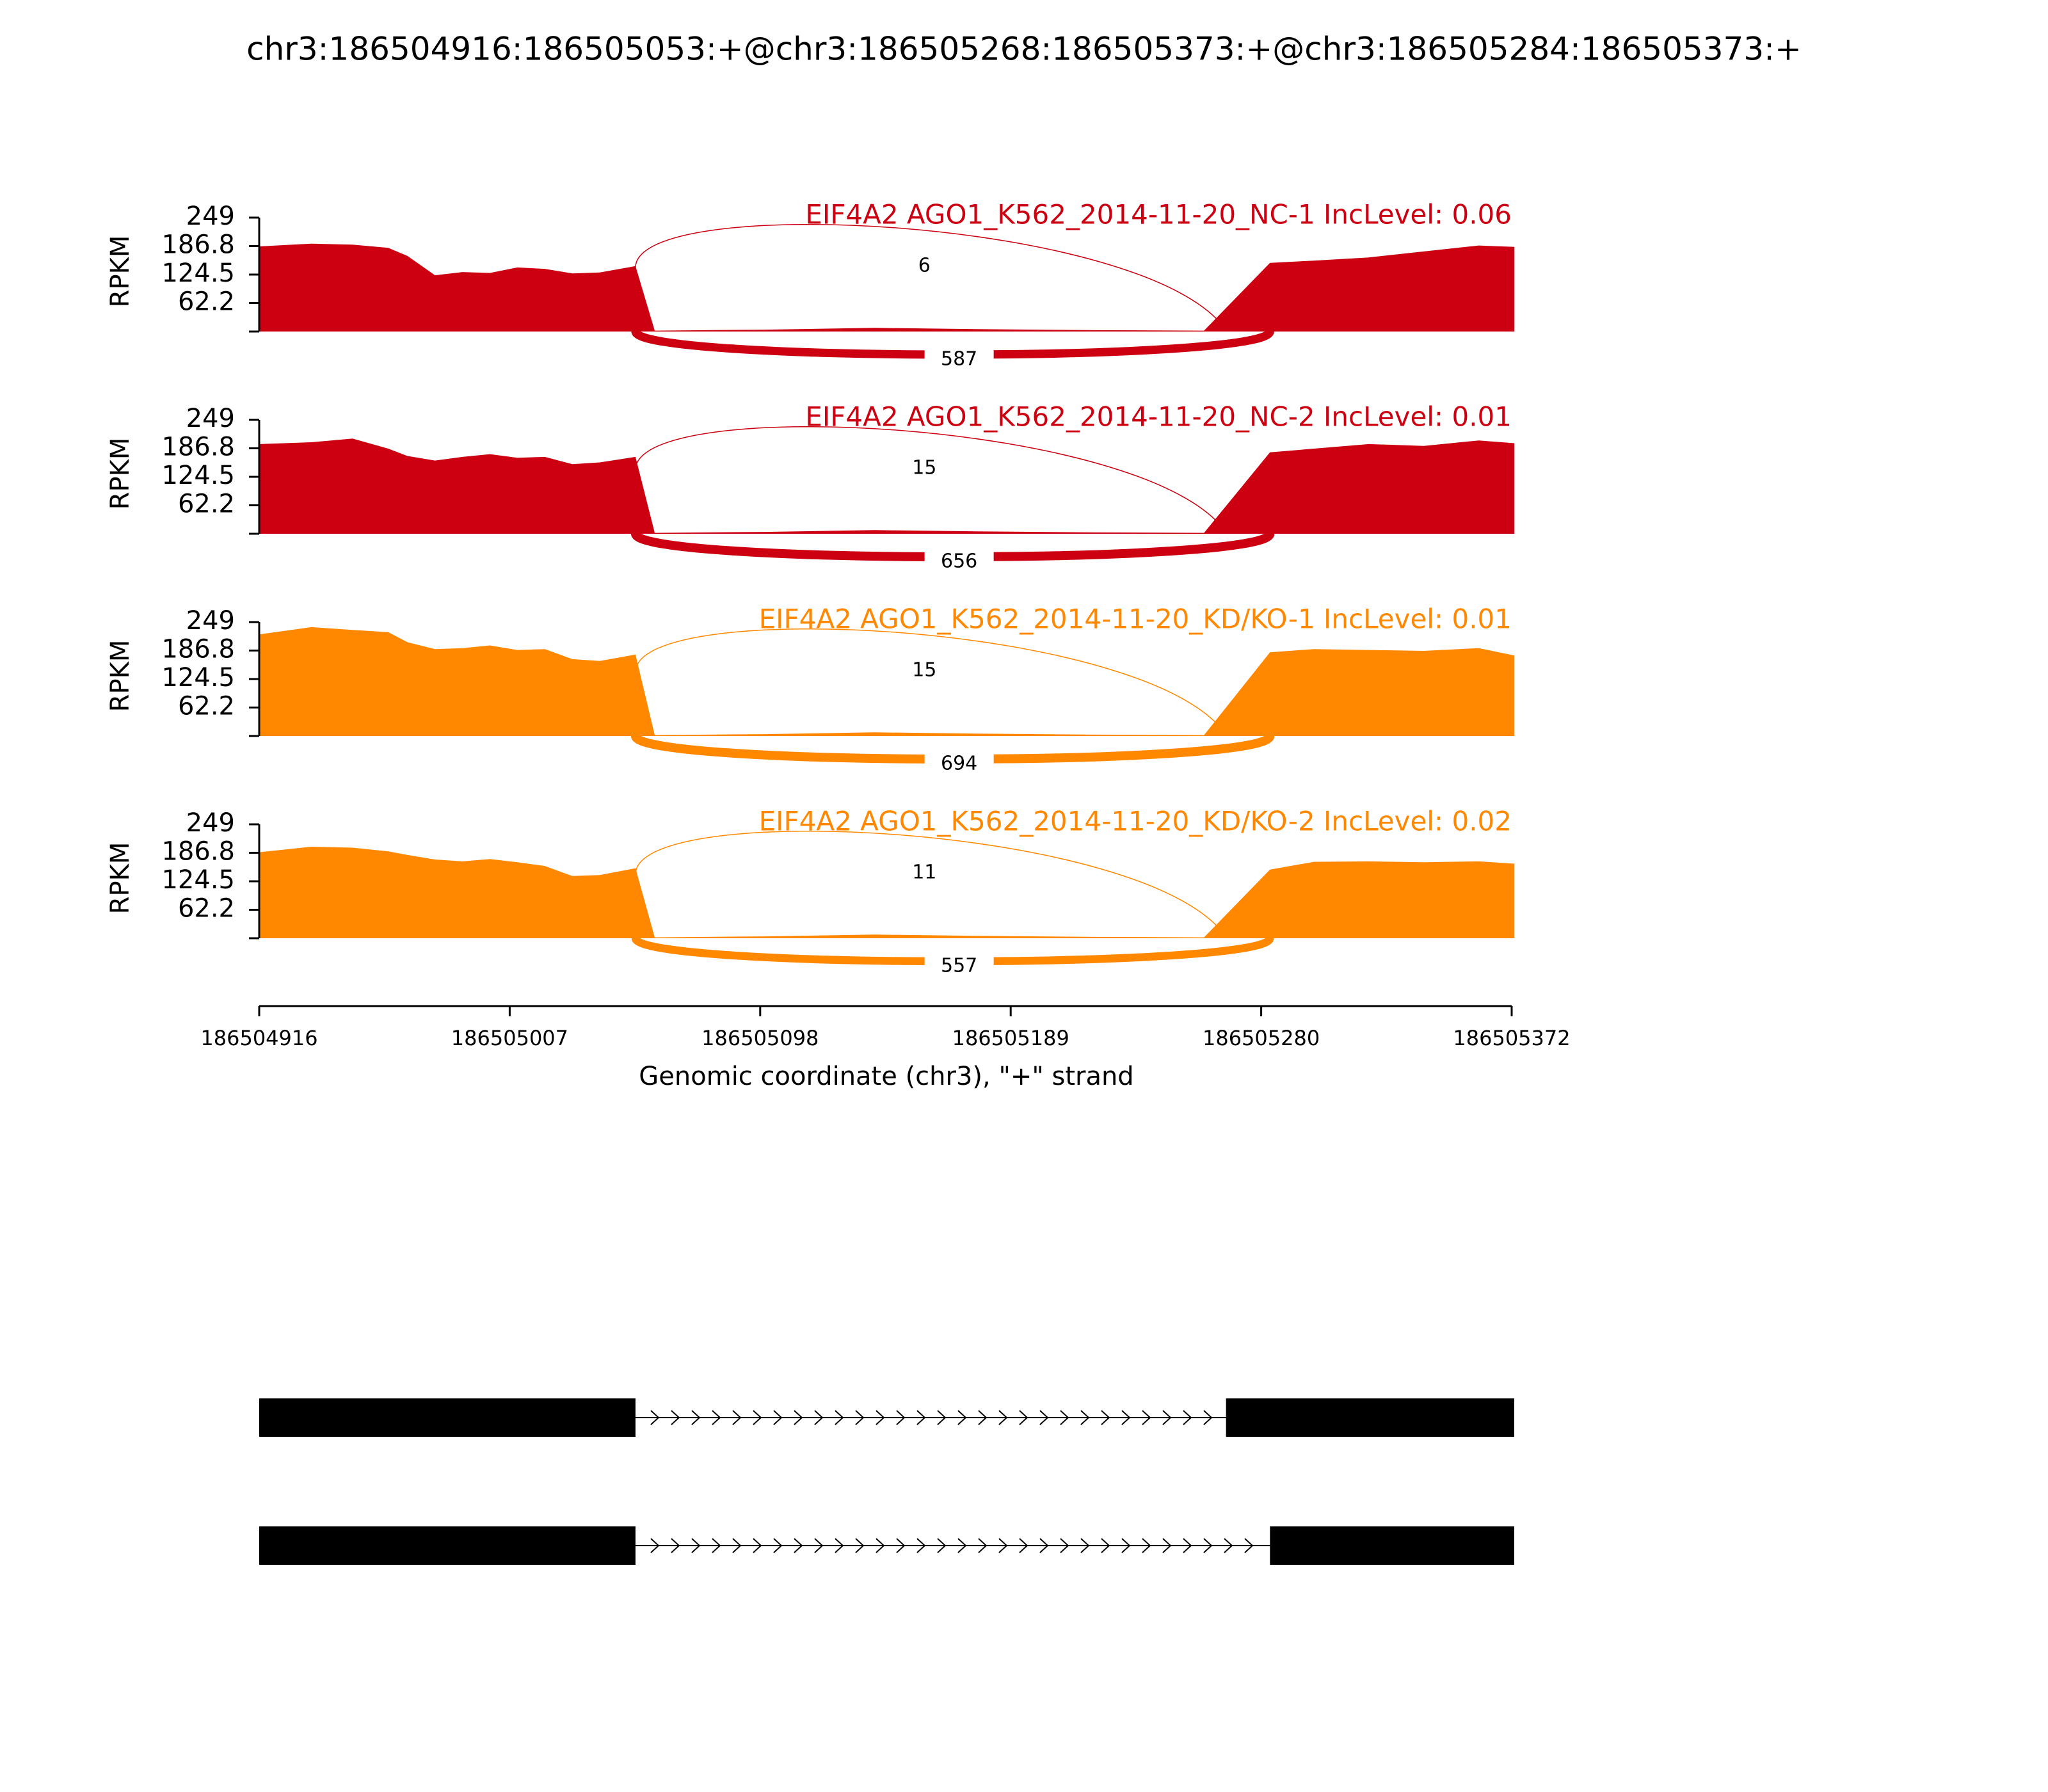 The image size is (2048, 1792). Describe the element at coordinates (760, 1038) in the screenshot. I see `x-tick-label: 186505098` at that location.